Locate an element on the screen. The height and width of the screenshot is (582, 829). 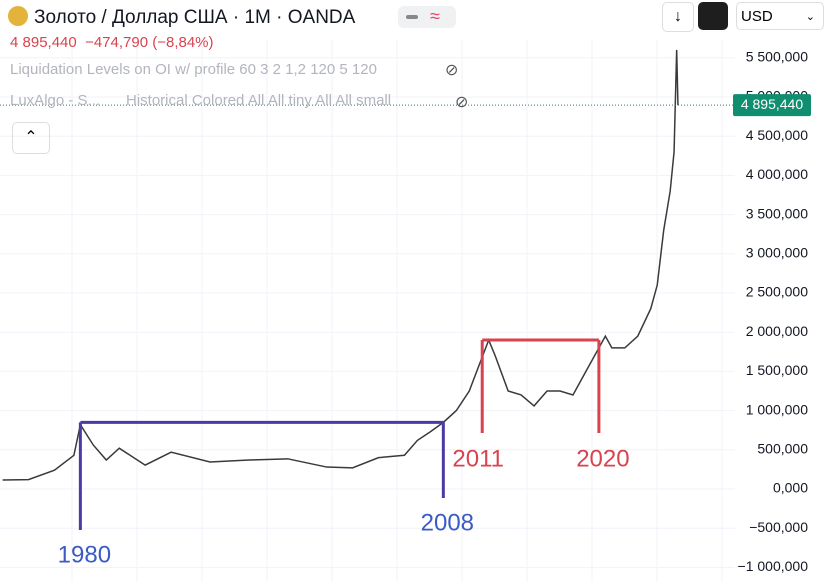
y-tick-label: 2 000,000 is located at coordinates (777, 331).